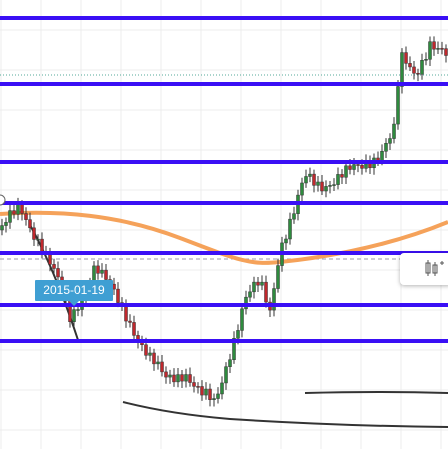 This screenshot has width=448, height=449. I want to click on candle-icon, so click(434, 268).